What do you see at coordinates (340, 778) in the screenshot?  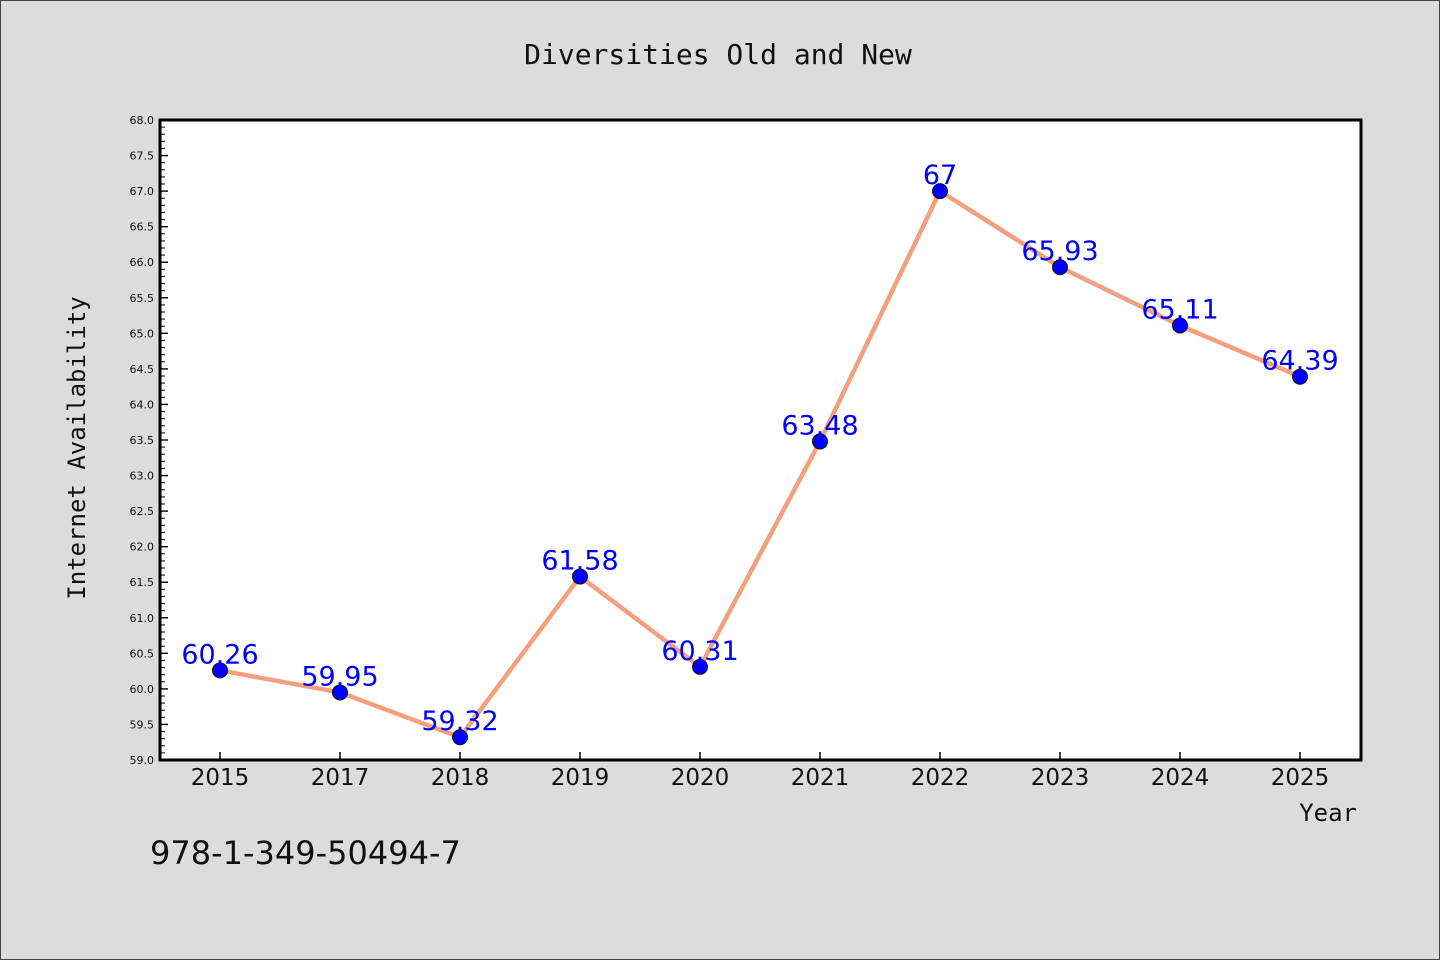 I see `x-tick-label: 2017` at bounding box center [340, 778].